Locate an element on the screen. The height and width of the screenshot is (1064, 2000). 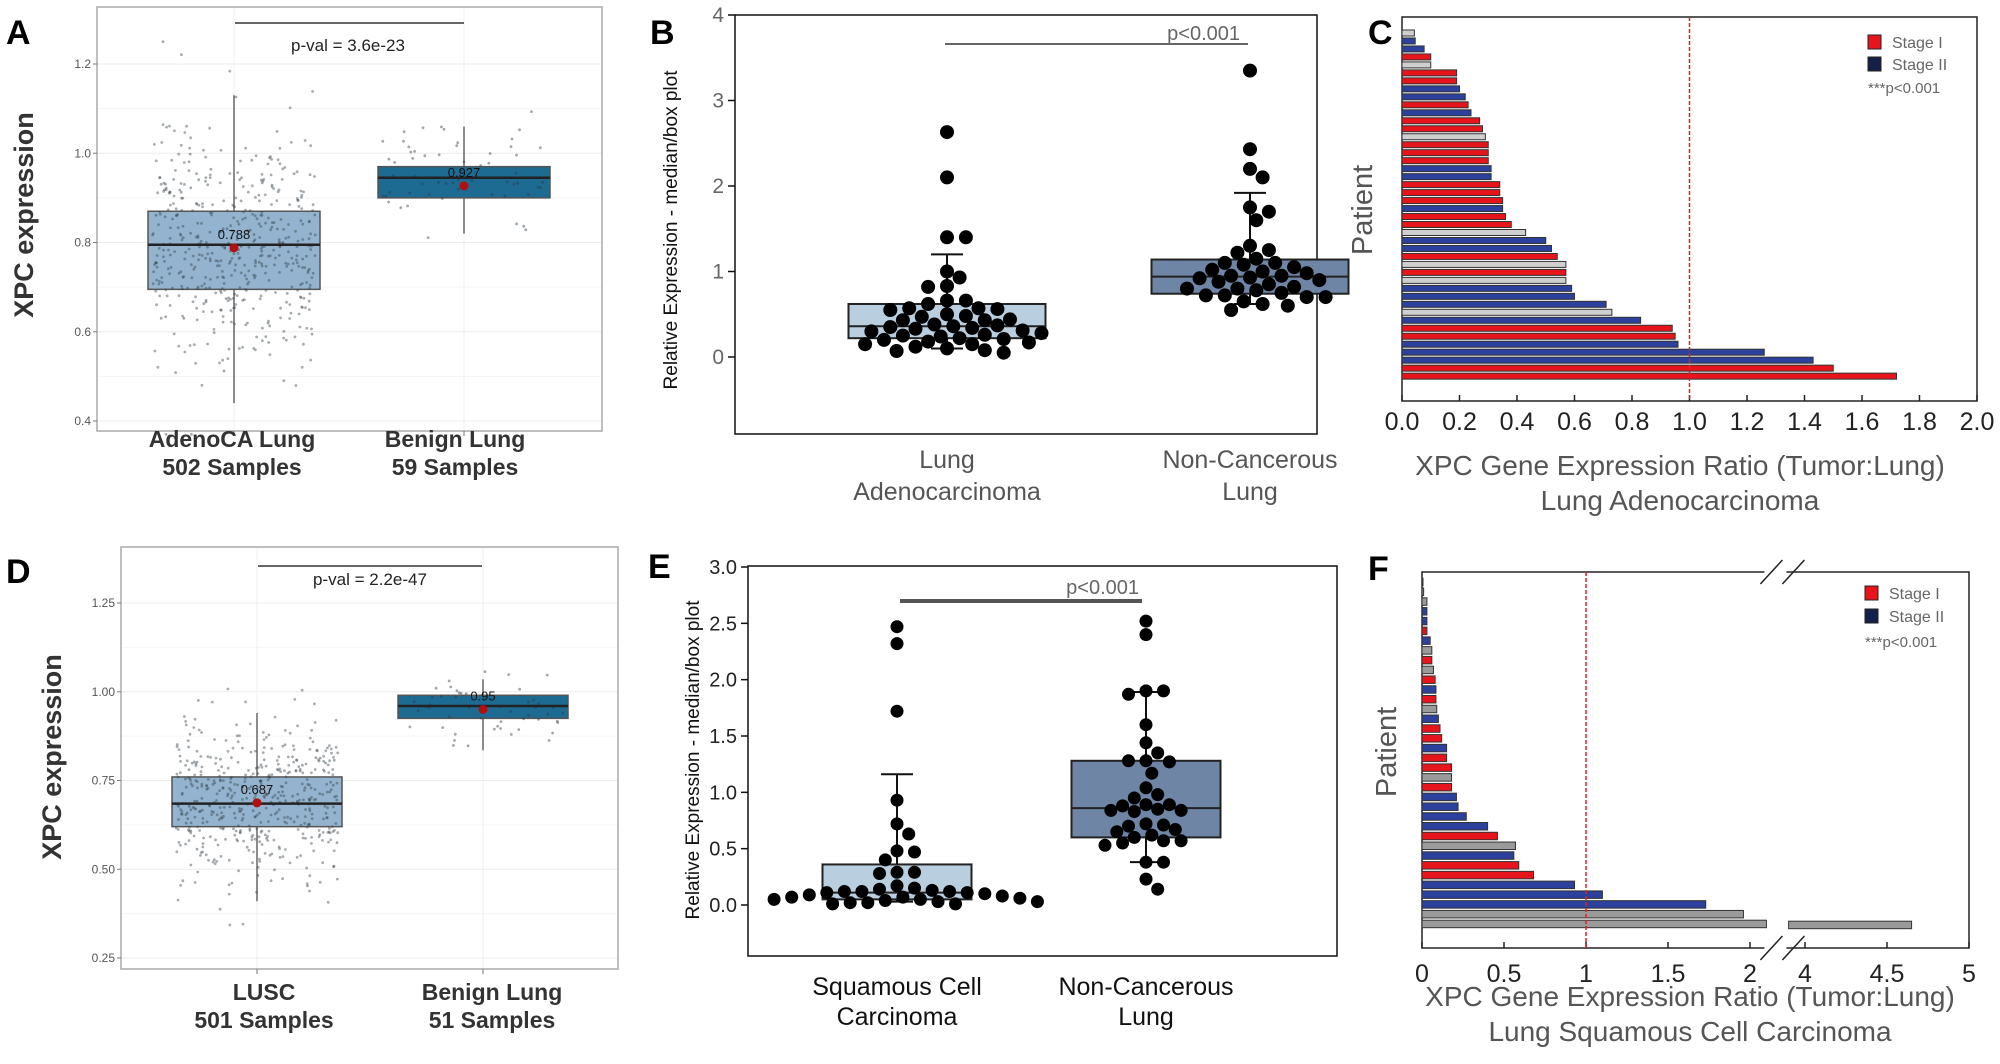
x-category-label: Lung is located at coordinates (947, 460).